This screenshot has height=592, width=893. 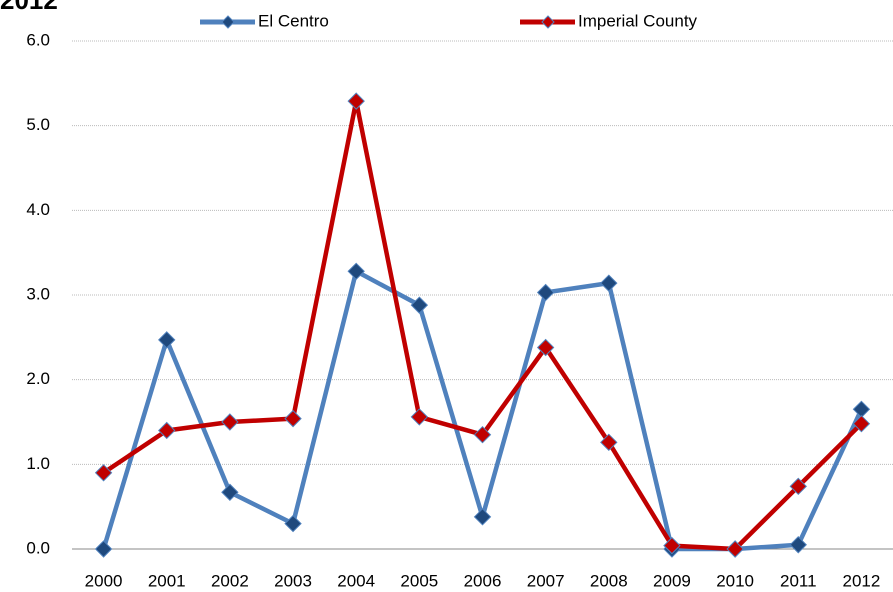 I want to click on legend-label: El Centro, so click(x=293, y=20).